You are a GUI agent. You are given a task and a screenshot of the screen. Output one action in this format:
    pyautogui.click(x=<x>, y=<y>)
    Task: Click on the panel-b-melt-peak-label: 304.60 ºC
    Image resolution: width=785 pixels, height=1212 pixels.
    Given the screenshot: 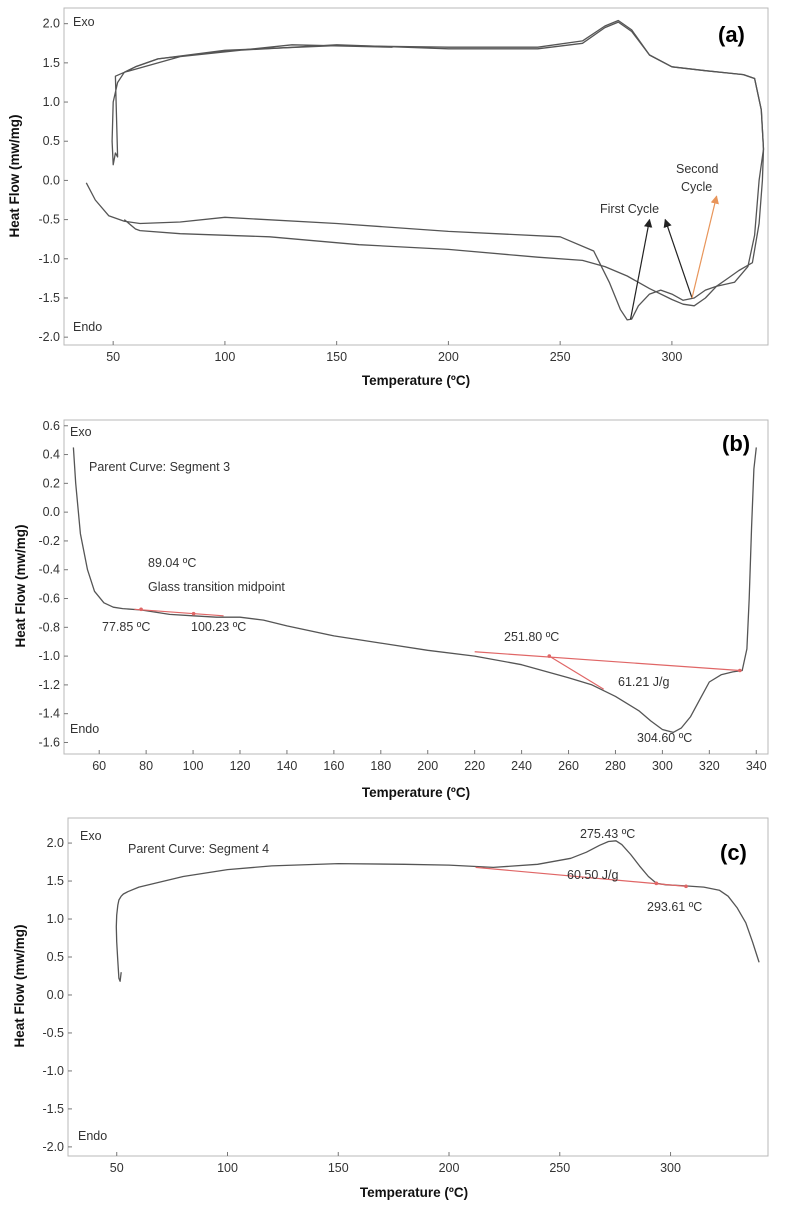 What is the action you would take?
    pyautogui.click(x=664, y=738)
    